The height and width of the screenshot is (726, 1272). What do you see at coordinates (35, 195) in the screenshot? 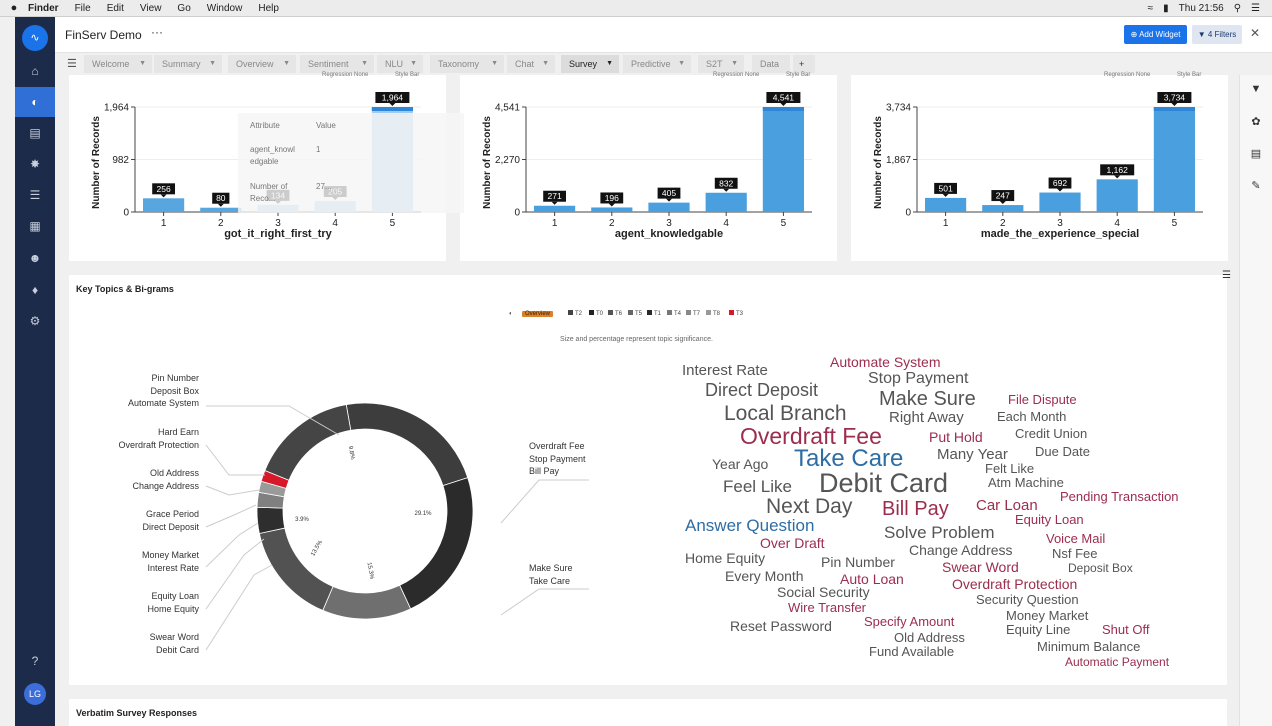
I see `list-icon: ☰` at bounding box center [35, 195].